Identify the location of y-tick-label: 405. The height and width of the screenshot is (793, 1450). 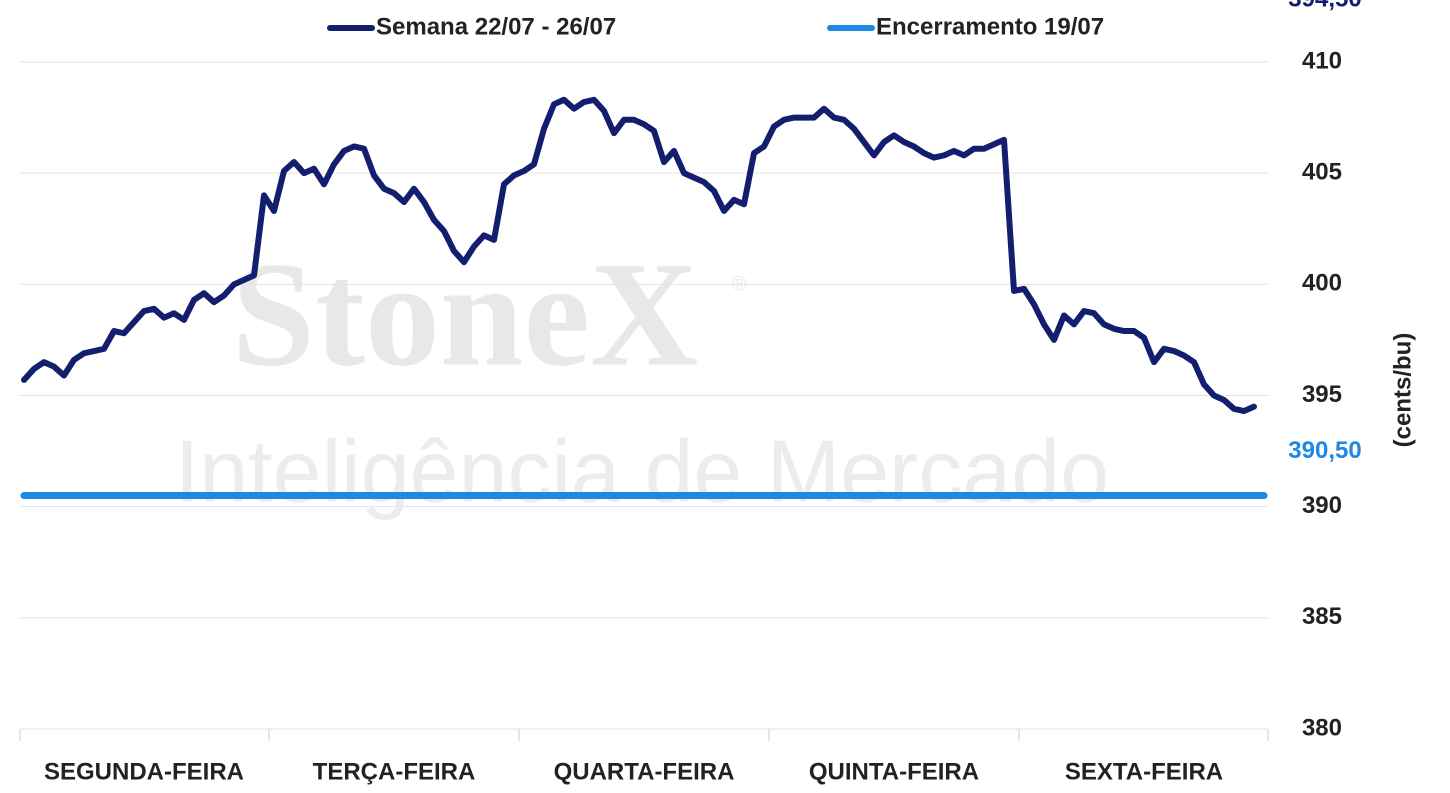
(1322, 172).